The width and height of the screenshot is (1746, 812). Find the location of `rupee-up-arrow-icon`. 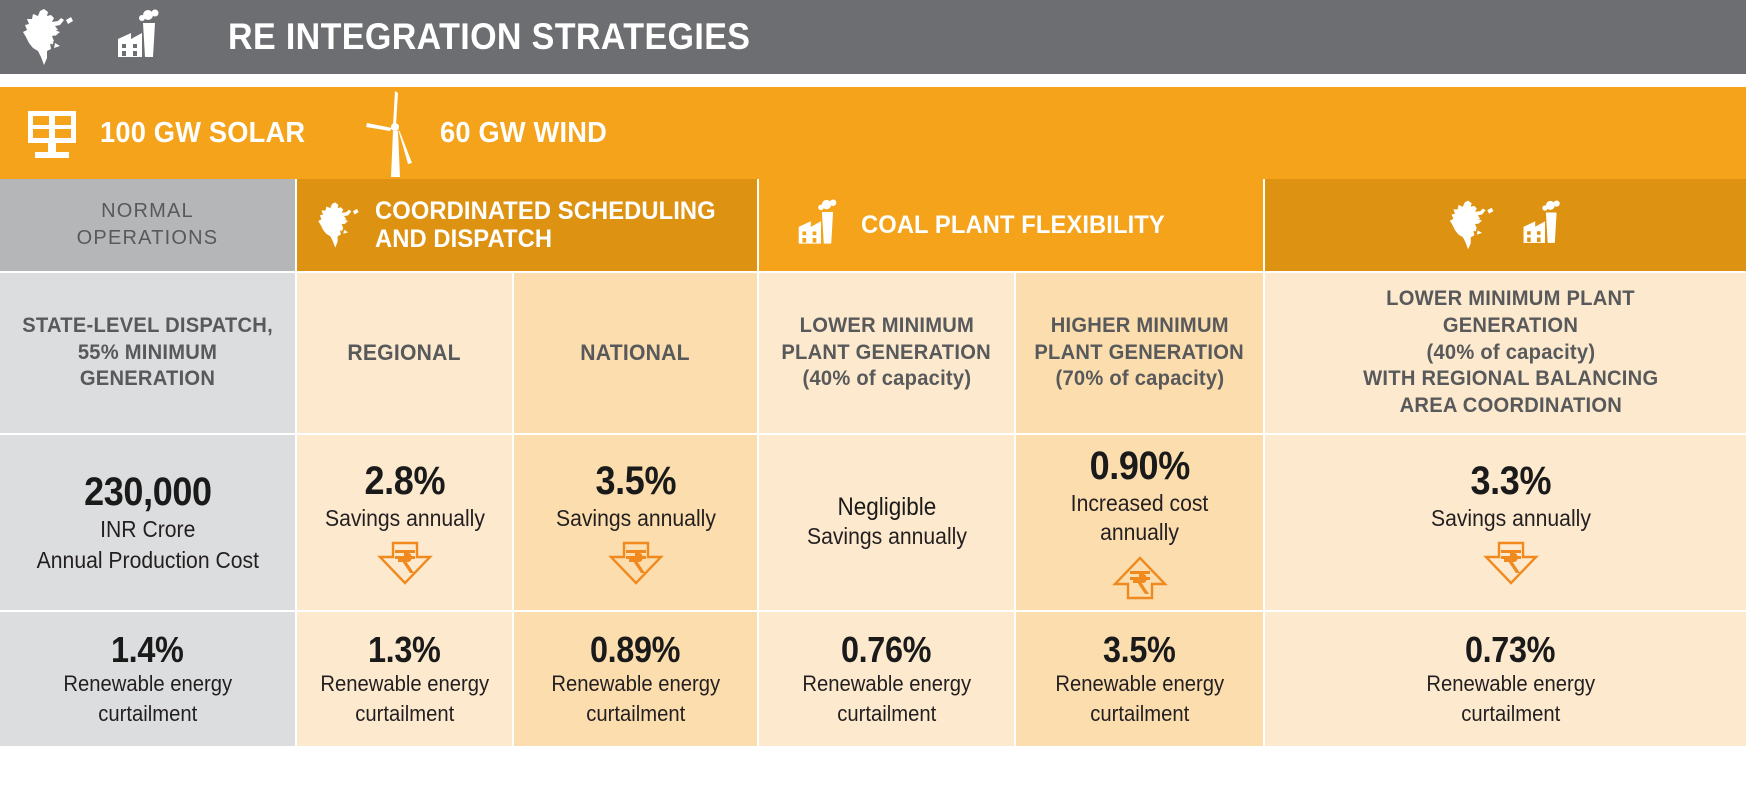

rupee-up-arrow-icon is located at coordinates (1140, 578).